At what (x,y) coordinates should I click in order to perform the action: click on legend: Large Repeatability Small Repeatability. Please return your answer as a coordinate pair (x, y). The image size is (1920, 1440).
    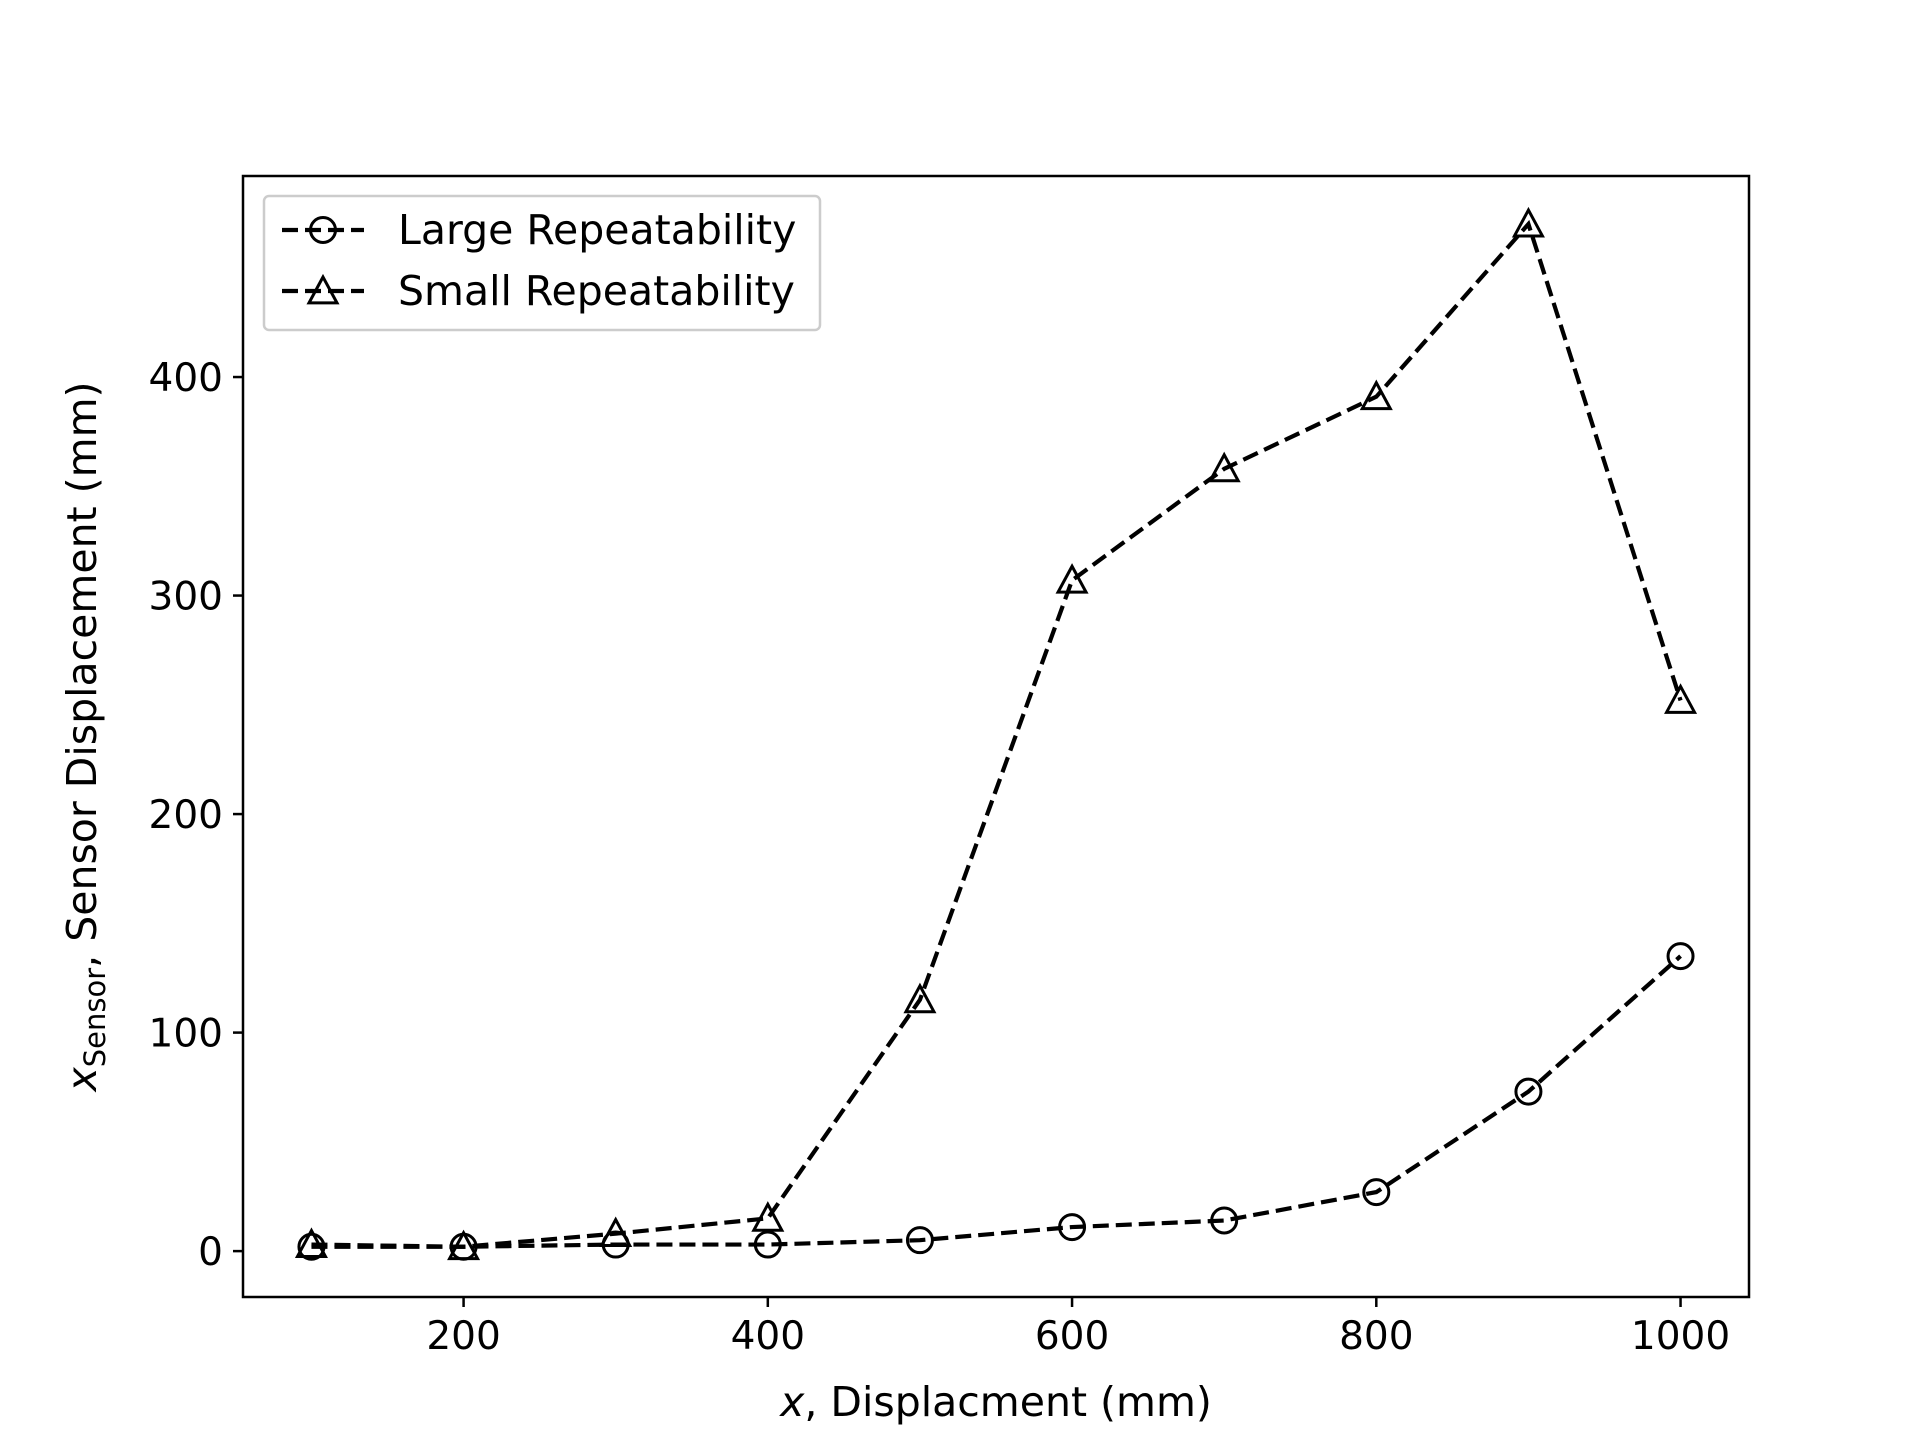
    Looking at the image, I should click on (542, 263).